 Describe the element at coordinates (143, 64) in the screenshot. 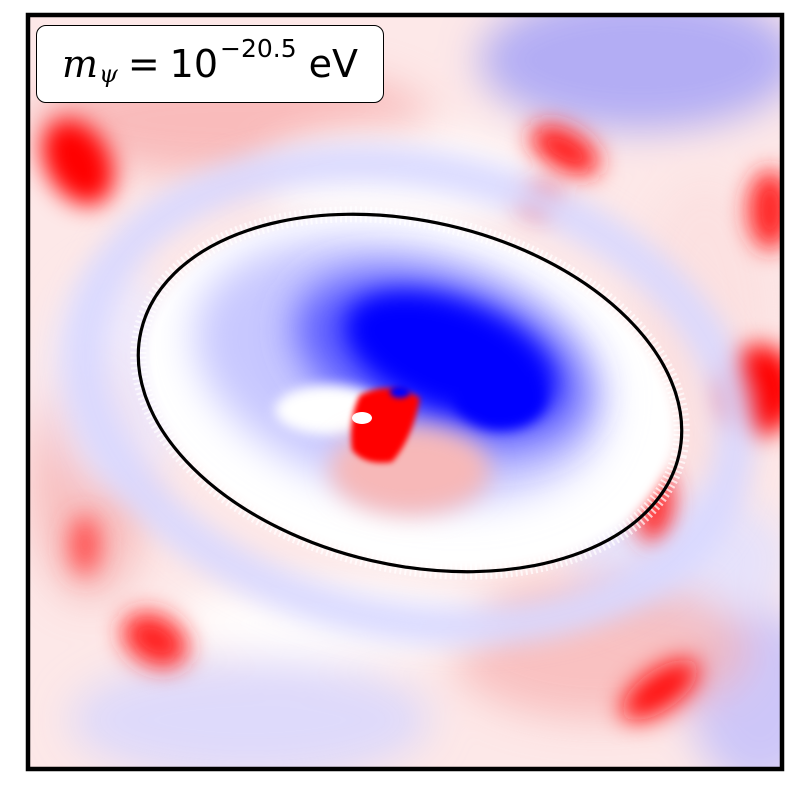

I see `annotation-equals: =` at that location.